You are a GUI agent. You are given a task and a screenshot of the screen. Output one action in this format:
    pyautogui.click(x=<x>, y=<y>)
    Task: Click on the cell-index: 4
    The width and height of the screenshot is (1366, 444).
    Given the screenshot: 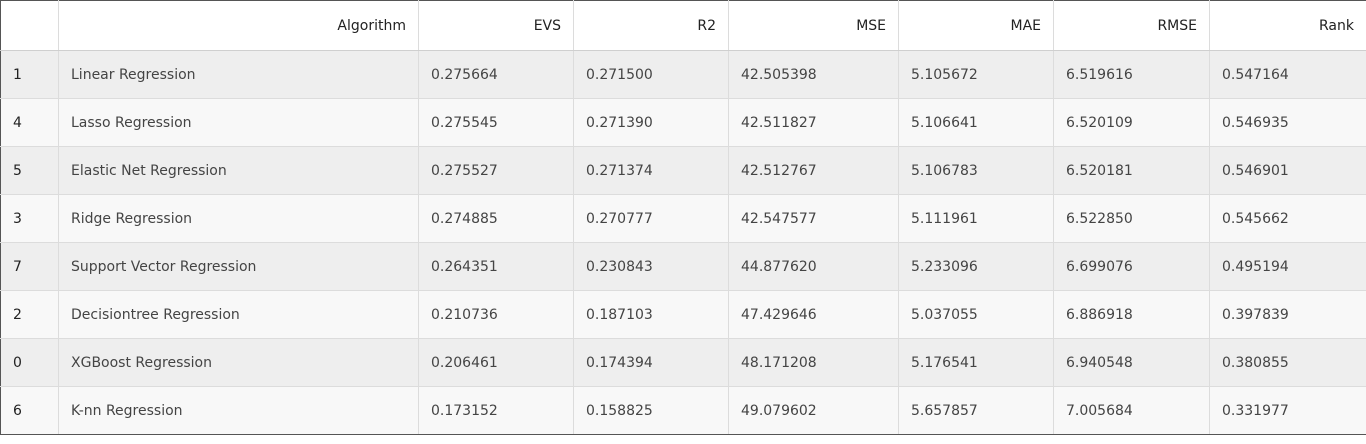 What is the action you would take?
    pyautogui.click(x=29, y=122)
    